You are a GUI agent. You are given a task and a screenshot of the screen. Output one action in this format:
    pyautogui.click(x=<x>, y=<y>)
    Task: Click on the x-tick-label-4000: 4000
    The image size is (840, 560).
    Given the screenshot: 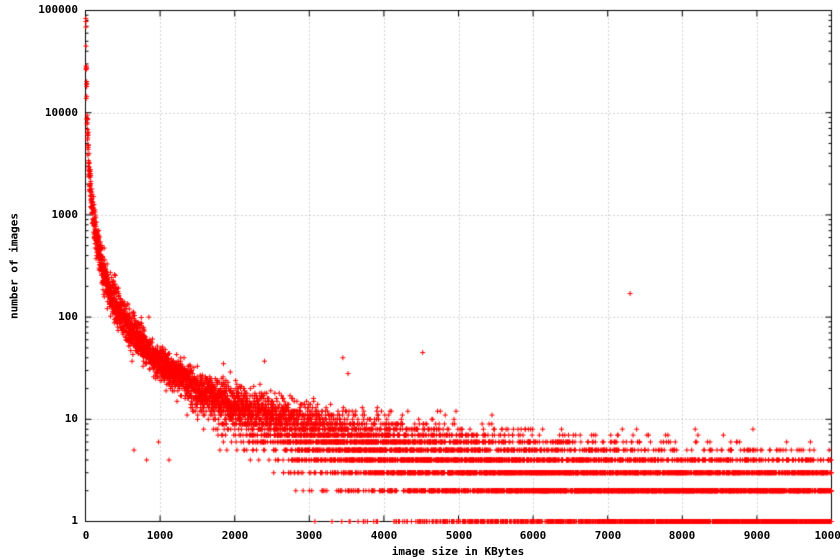 What is the action you would take?
    pyautogui.click(x=384, y=535)
    